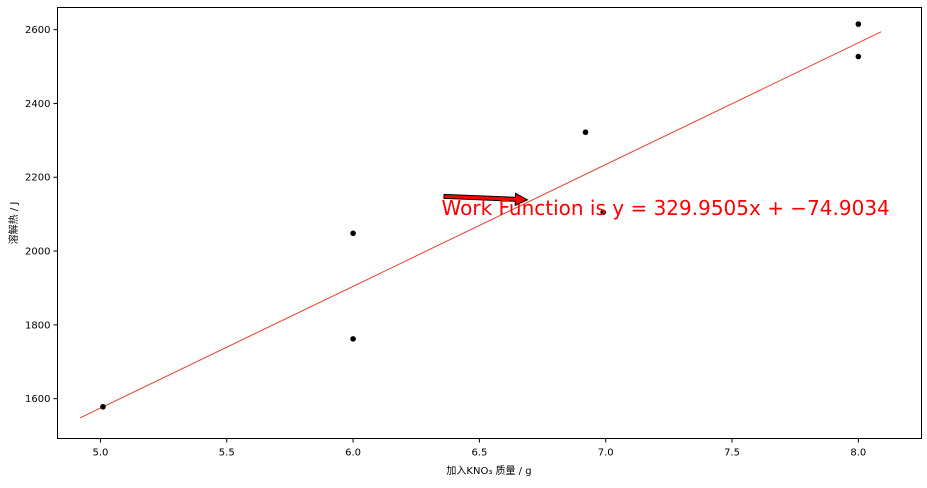 This screenshot has height=488, width=927. I want to click on x-axis-ticks: 5.0 5.5 6.0 6.5 7.0 7.5 8.0, so click(479, 448).